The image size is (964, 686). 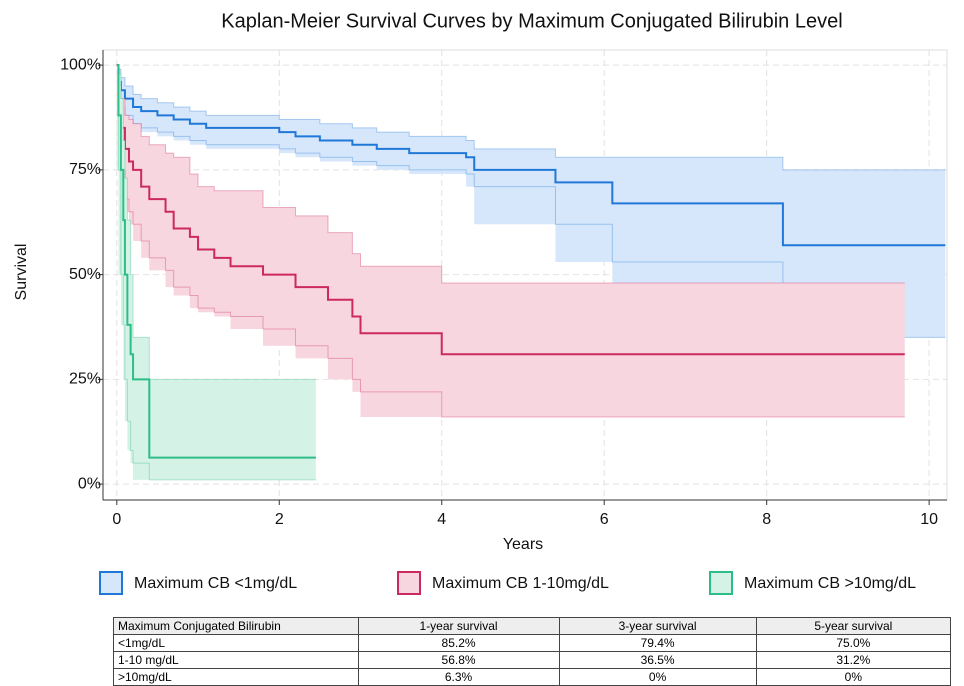 What do you see at coordinates (236, 626) in the screenshot?
I see `table-header-cell: Maximum Conjugated Bilirubin` at bounding box center [236, 626].